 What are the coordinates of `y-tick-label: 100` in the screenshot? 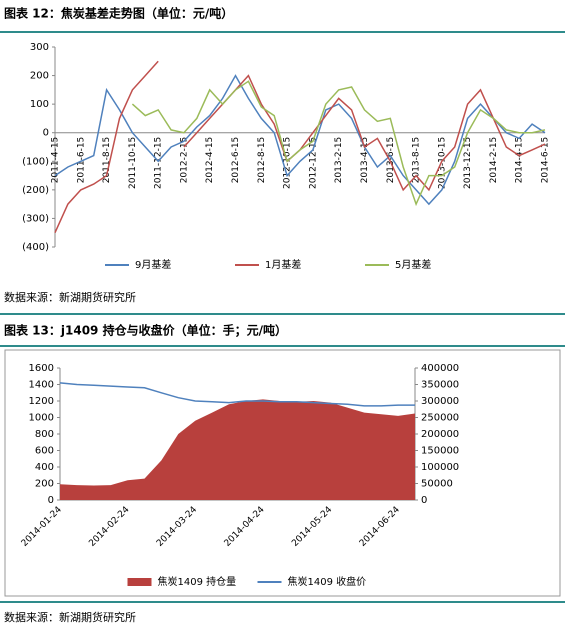 It's located at (39, 104).